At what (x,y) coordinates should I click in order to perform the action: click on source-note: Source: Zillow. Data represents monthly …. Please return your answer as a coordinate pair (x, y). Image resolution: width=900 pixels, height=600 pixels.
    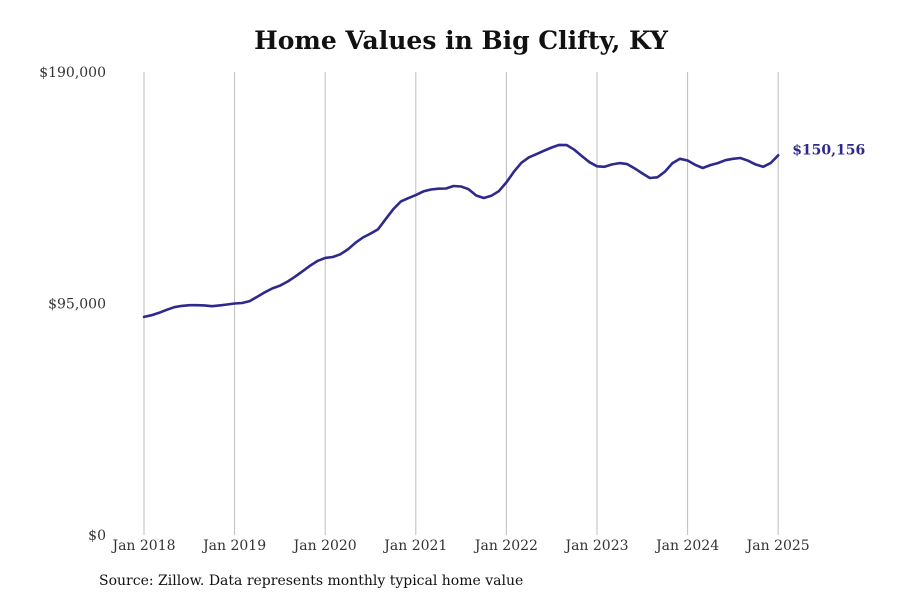
    Looking at the image, I should click on (311, 581).